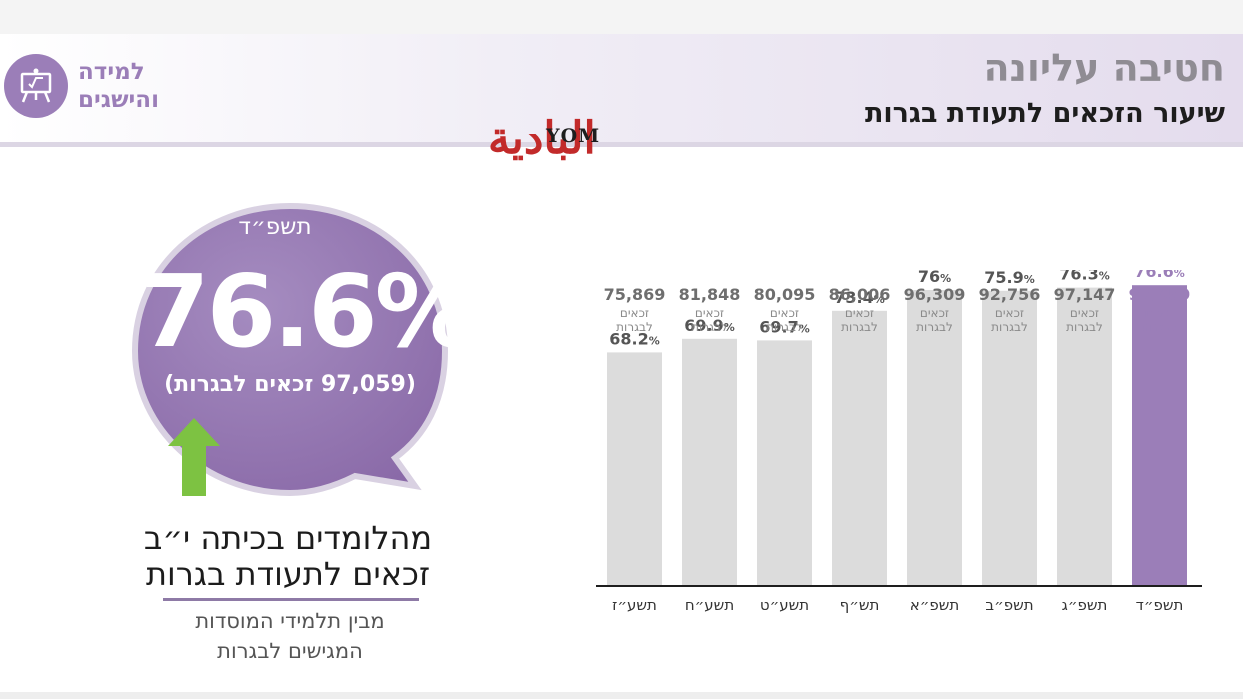  I want to click on caption-line-2: זכאים לתעודת בגרות, so click(288, 574).